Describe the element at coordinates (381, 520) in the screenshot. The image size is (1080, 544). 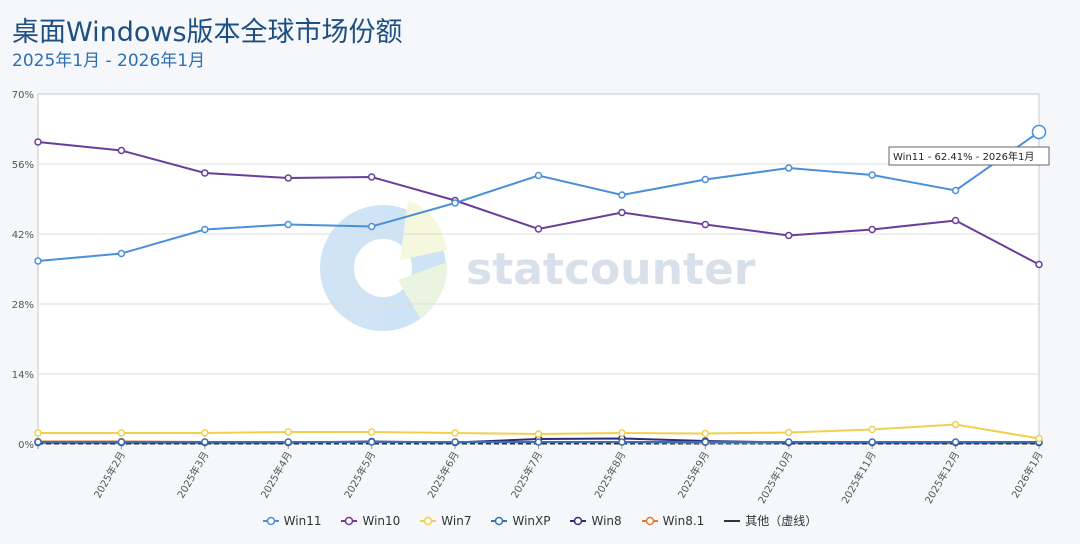
I see `legend-label: Win10` at that location.